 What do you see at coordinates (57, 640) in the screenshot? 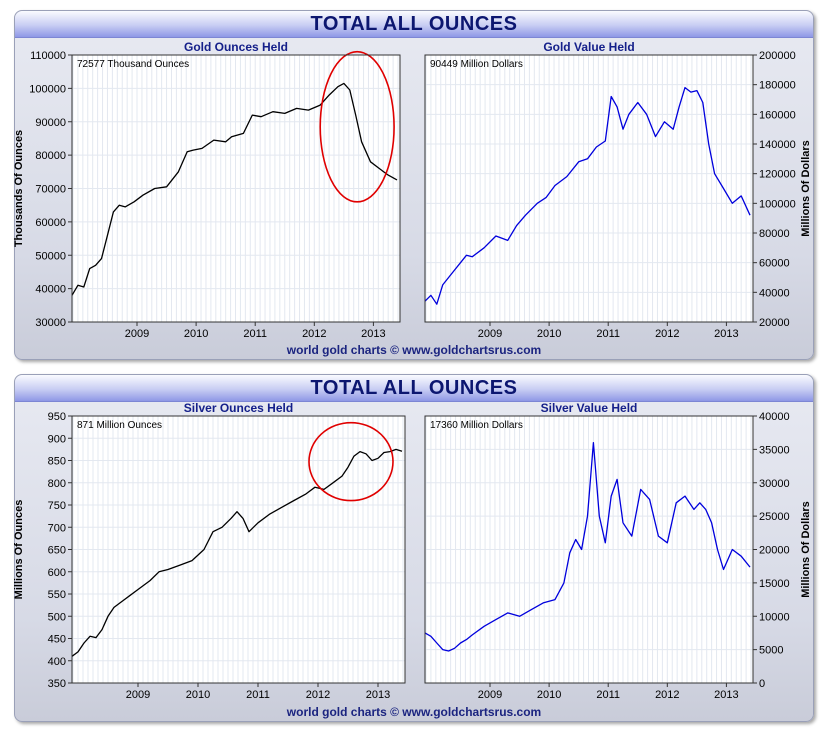
I see `y-tick-label: 450` at bounding box center [57, 640].